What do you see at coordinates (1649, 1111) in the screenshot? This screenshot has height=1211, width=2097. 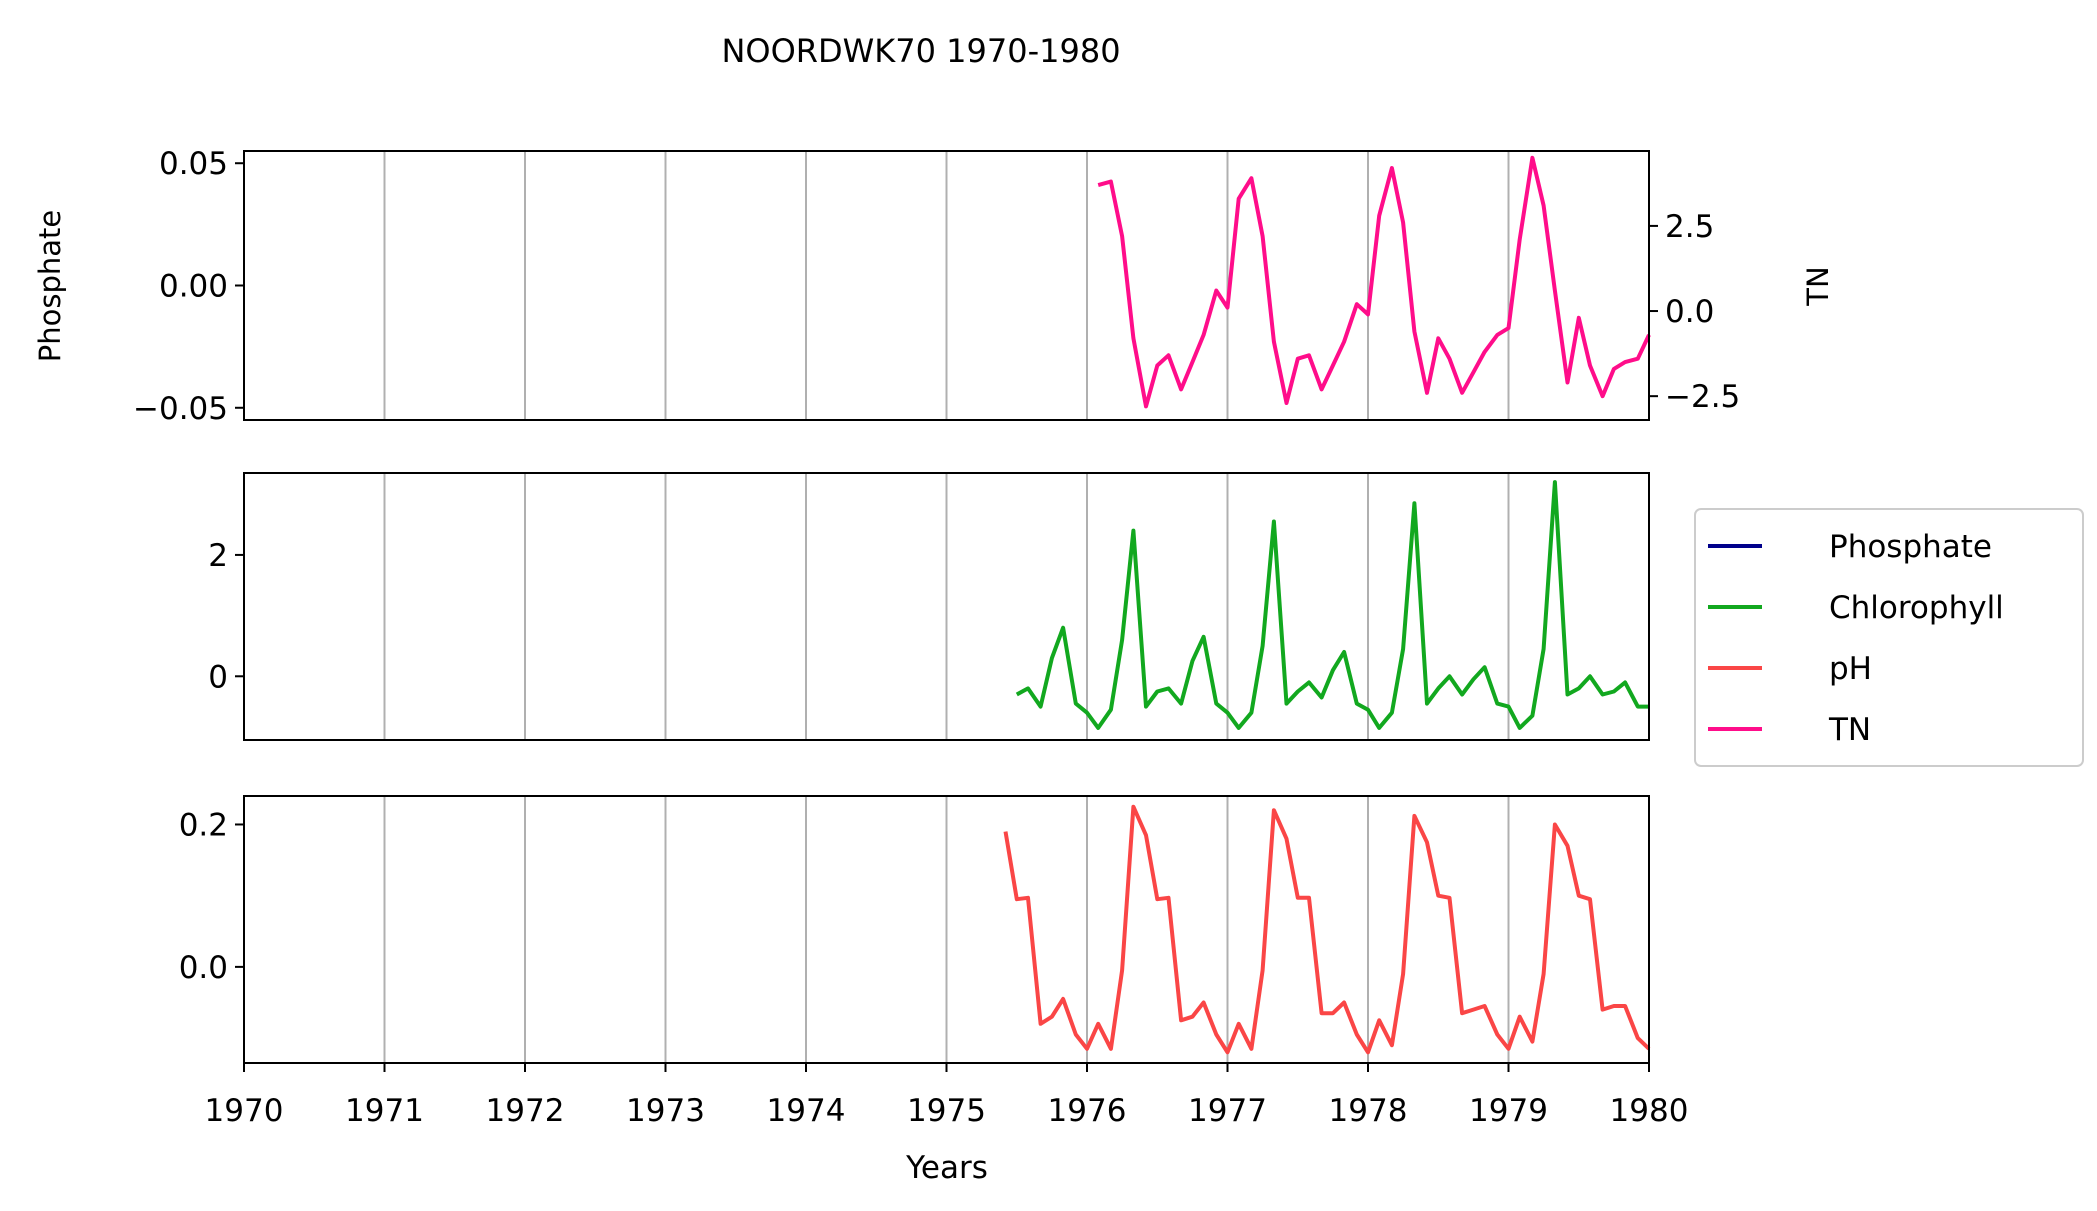 I see `x-tick-label: 1980` at bounding box center [1649, 1111].